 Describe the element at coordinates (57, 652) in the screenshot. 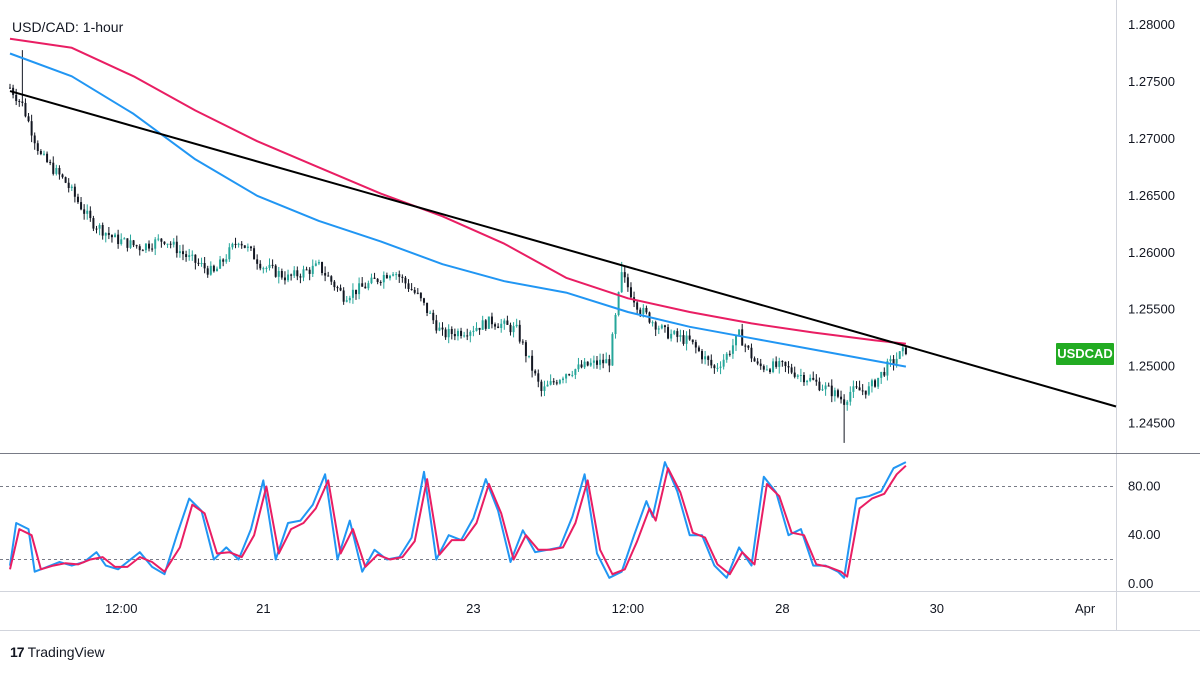

I see `tradingview-logo: 17 TradingView` at that location.